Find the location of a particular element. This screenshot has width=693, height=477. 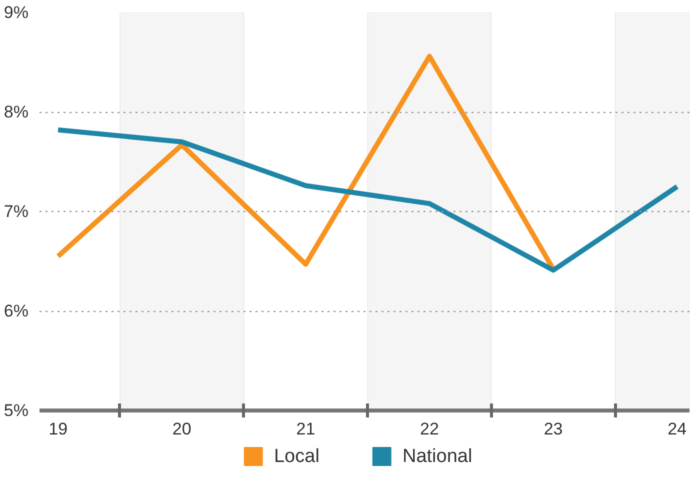

legend-label: Local is located at coordinates (297, 456).